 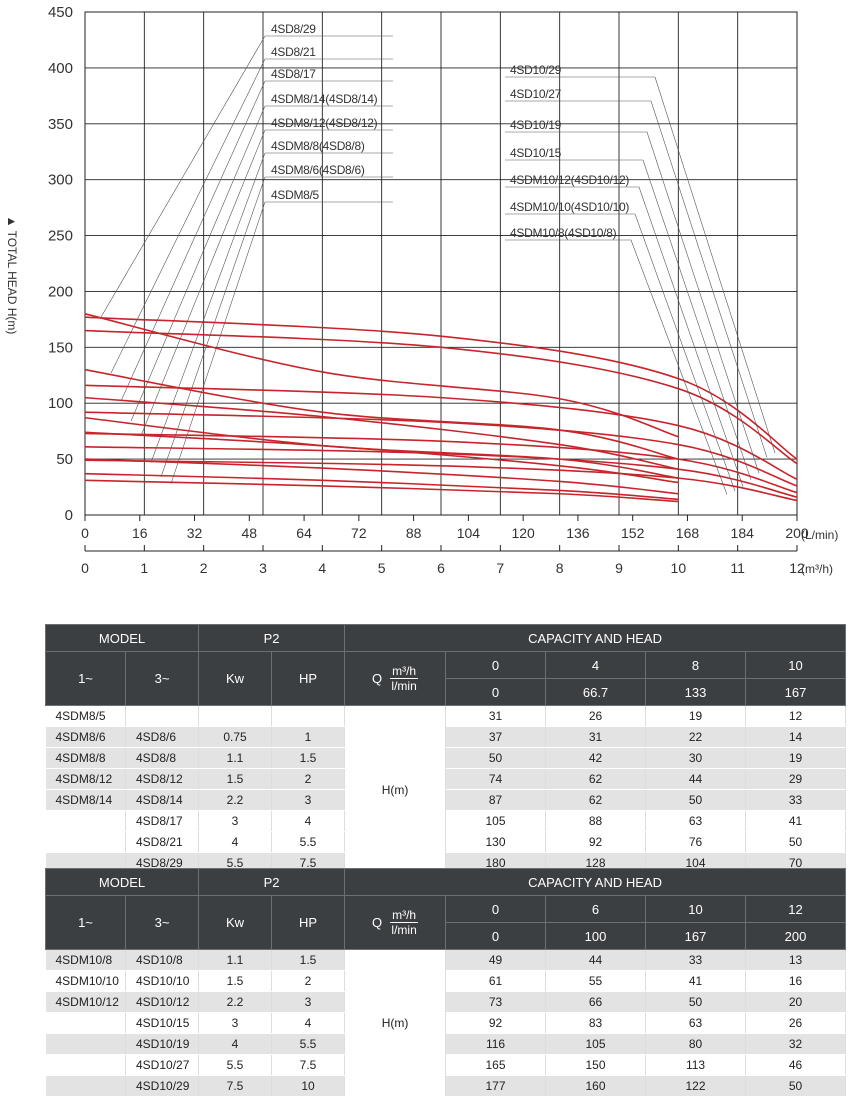 I want to click on kw-cell: 2.2, so click(x=235, y=1002).